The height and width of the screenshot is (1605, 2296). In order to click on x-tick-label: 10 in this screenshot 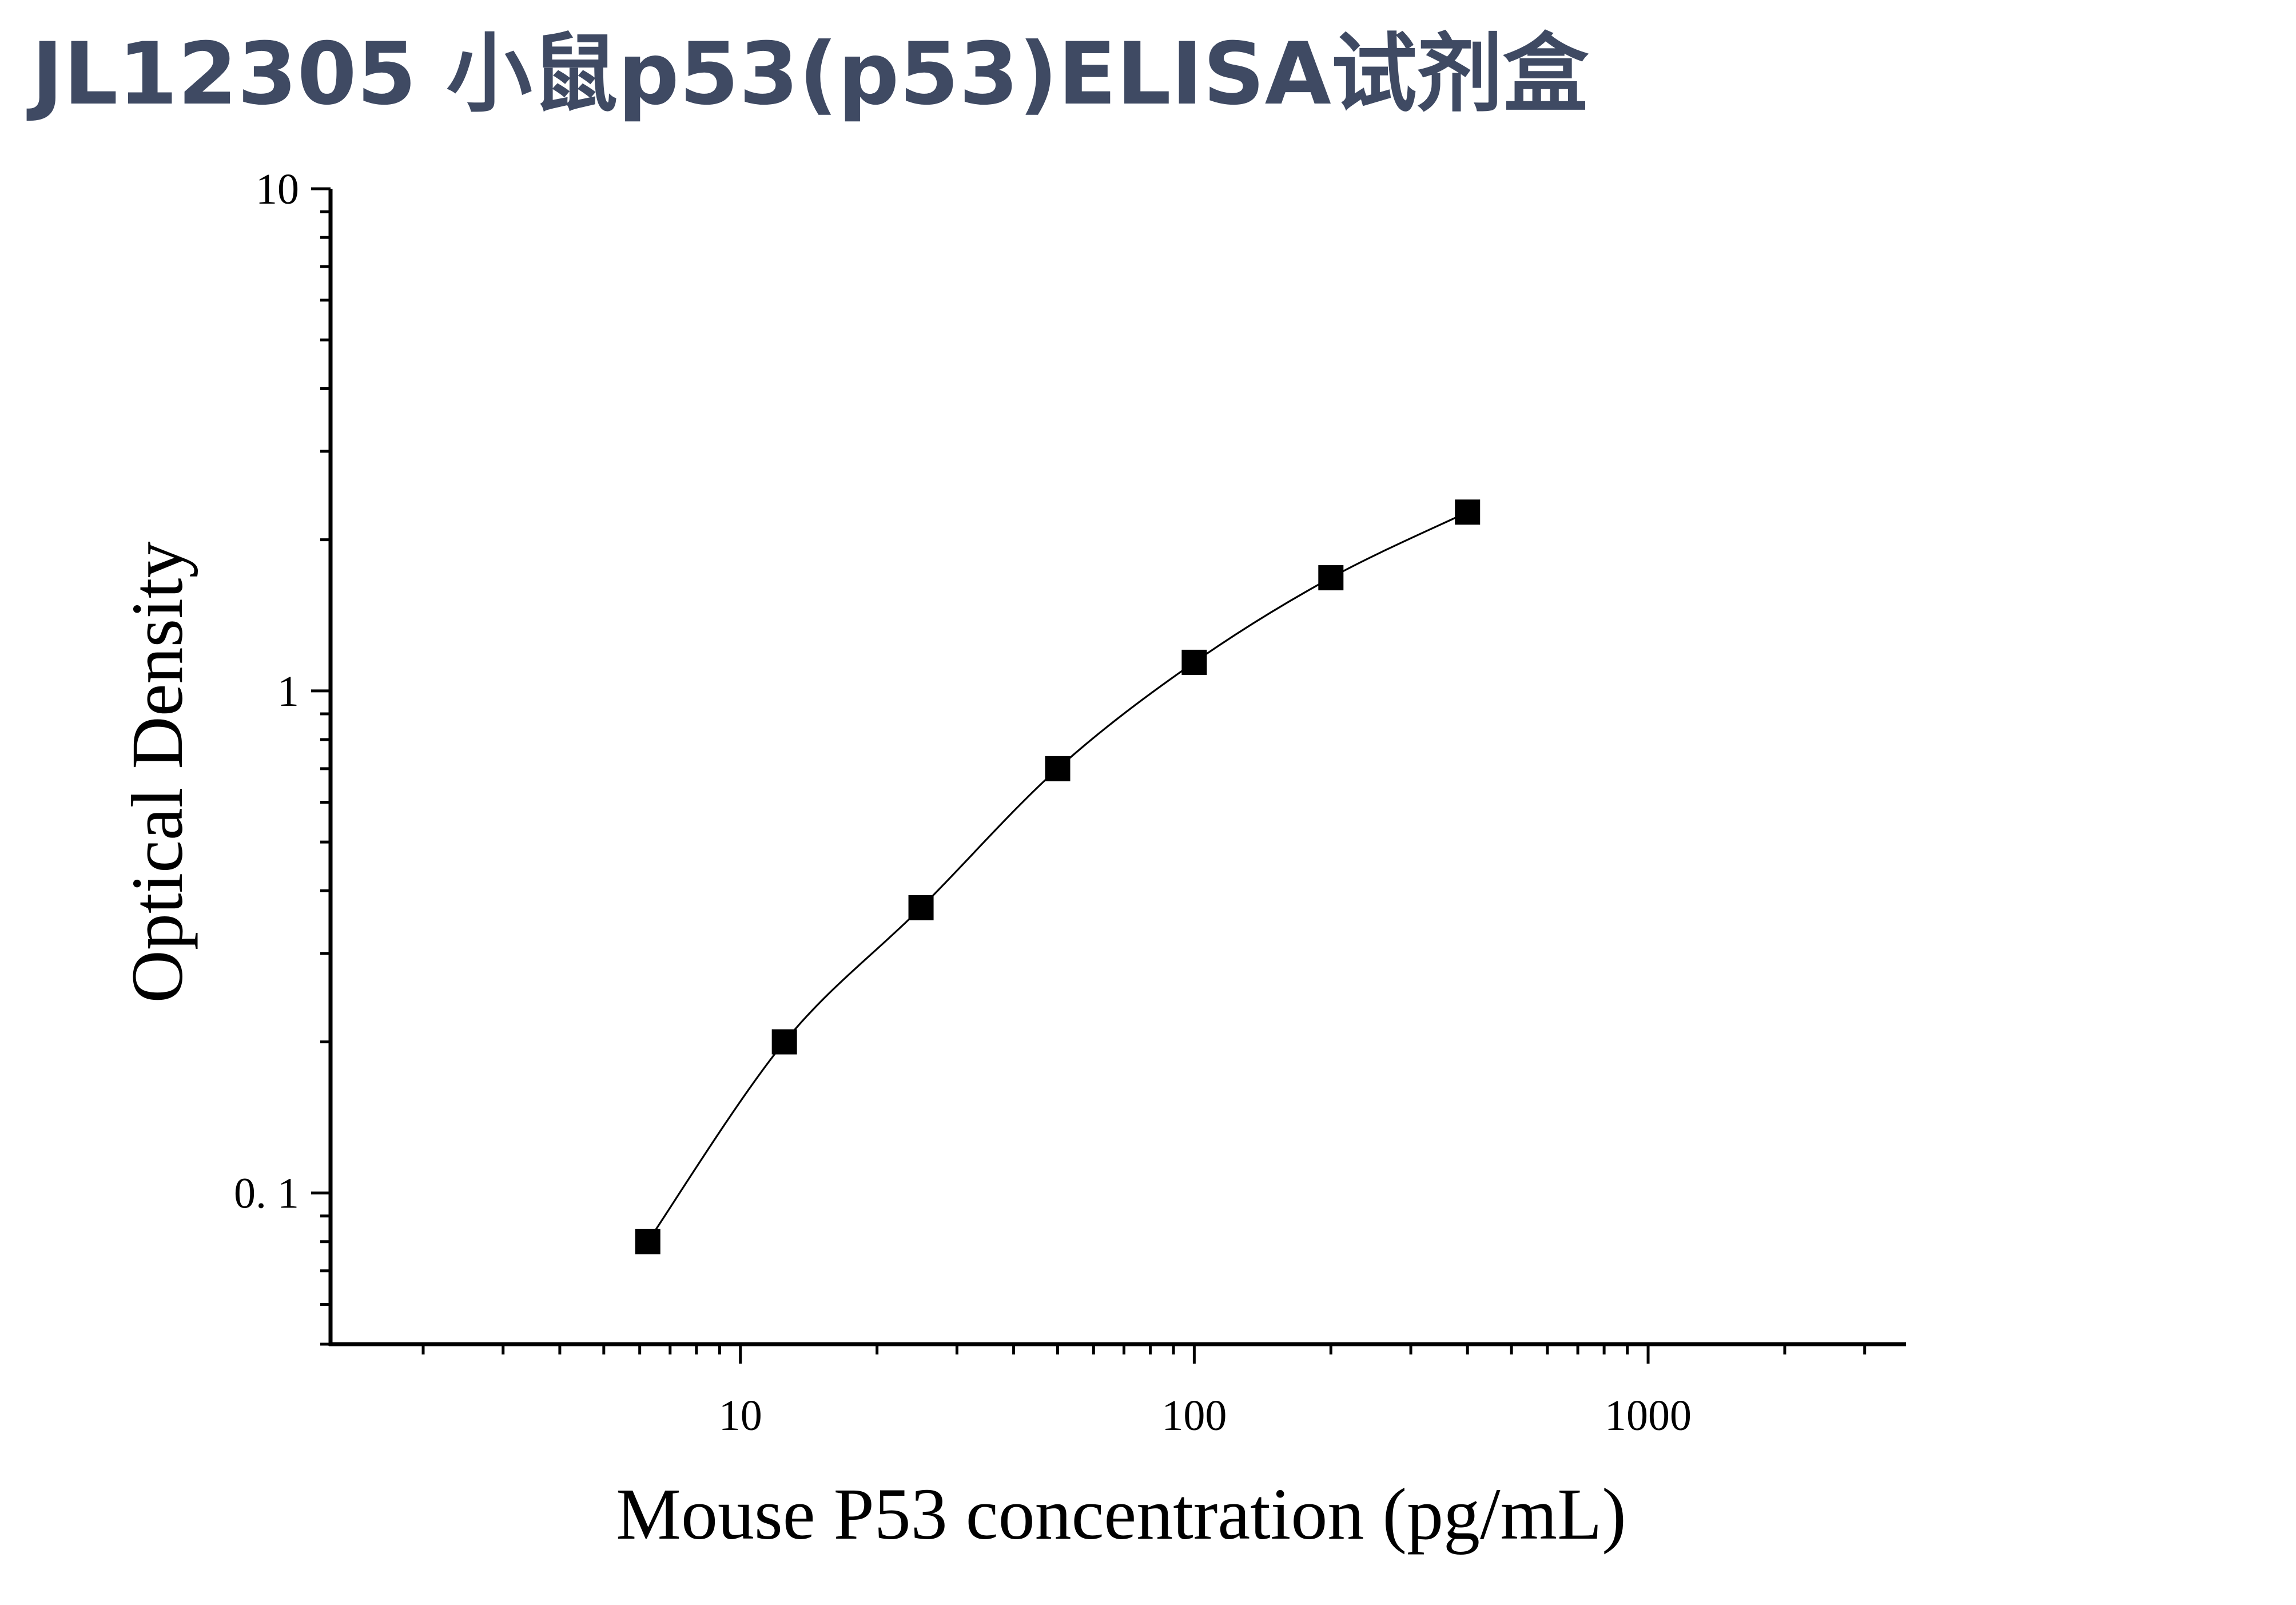, I will do `click(741, 1416)`.